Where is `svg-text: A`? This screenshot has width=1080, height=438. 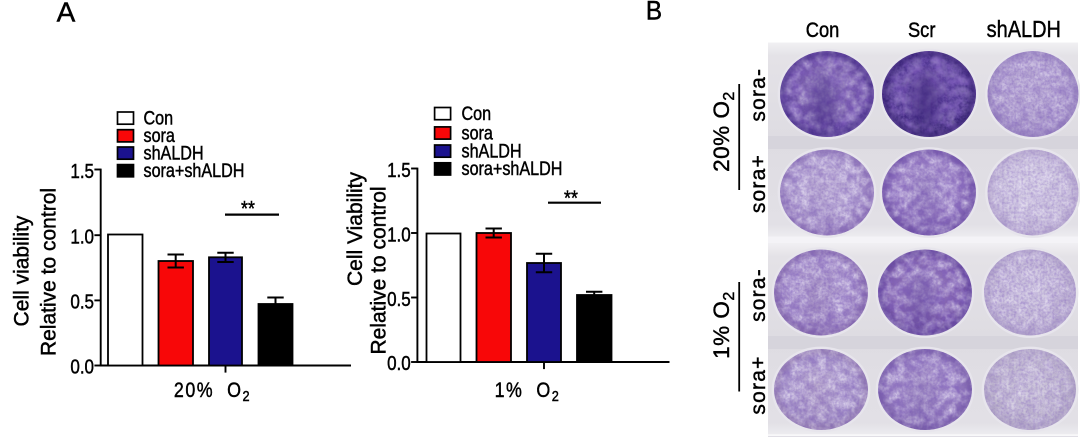 svg-text: A is located at coordinates (66, 13).